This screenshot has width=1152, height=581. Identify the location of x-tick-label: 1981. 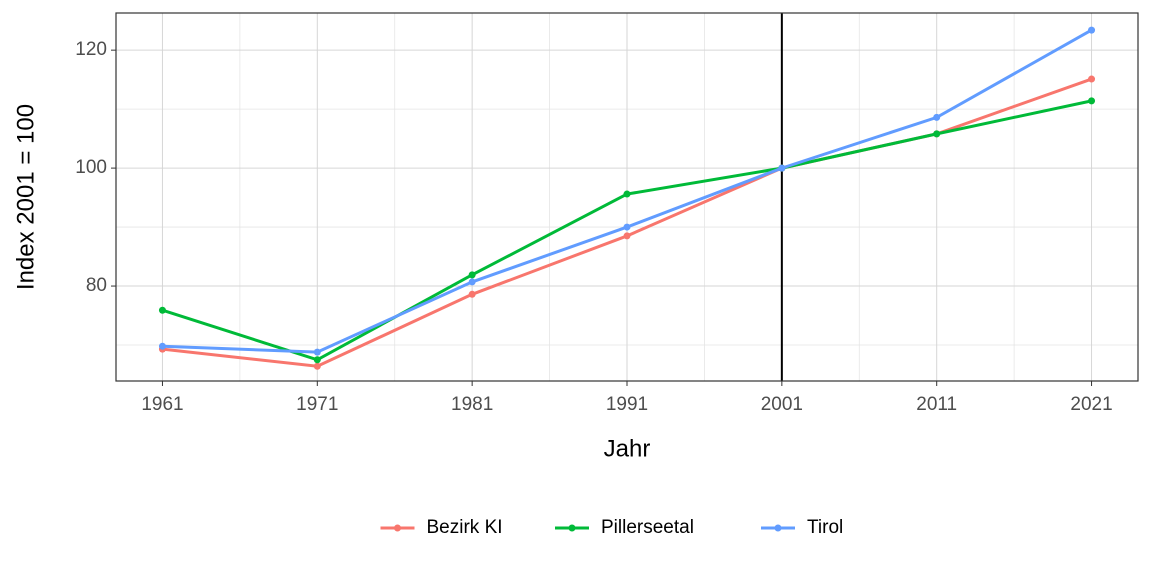
(472, 404).